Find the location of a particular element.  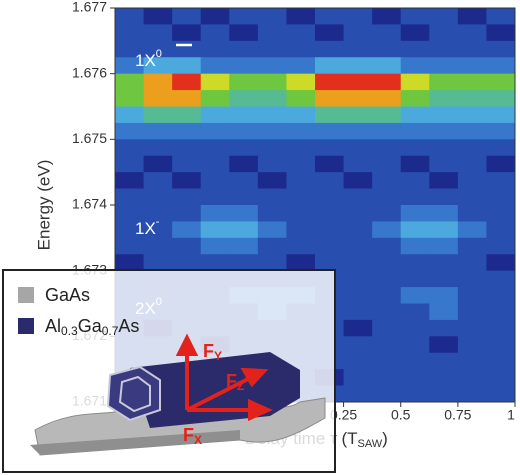

legend-part: As is located at coordinates (128, 326).